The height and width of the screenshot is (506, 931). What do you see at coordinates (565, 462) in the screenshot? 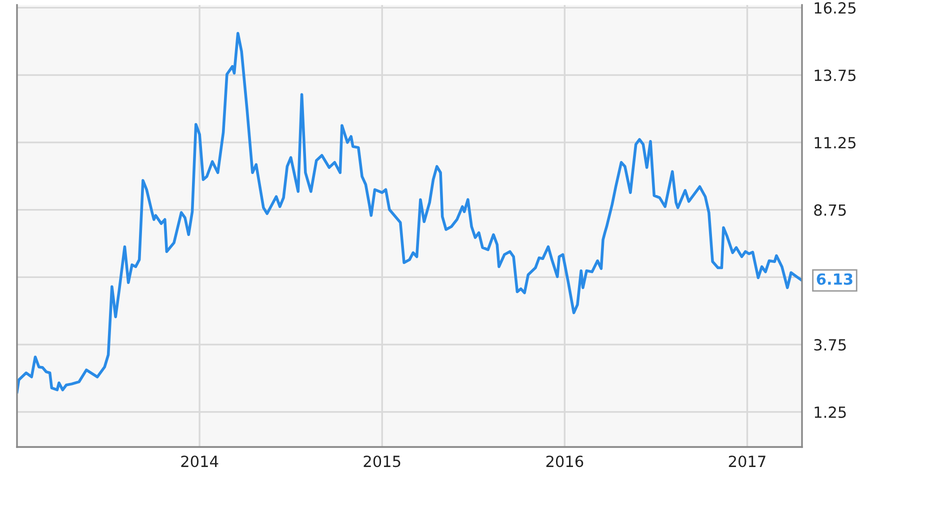
I see `x-tick-label: 2016` at bounding box center [565, 462].